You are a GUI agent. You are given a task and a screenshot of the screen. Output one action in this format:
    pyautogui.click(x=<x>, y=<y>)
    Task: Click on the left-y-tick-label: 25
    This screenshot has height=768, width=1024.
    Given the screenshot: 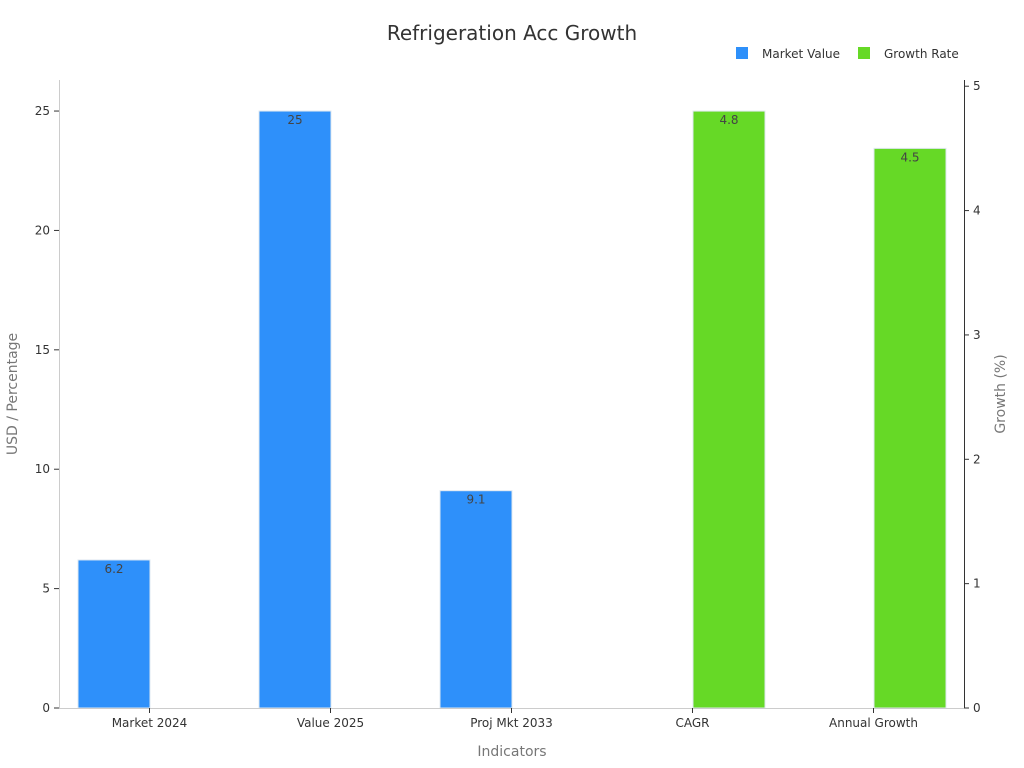 What is the action you would take?
    pyautogui.click(x=42, y=111)
    